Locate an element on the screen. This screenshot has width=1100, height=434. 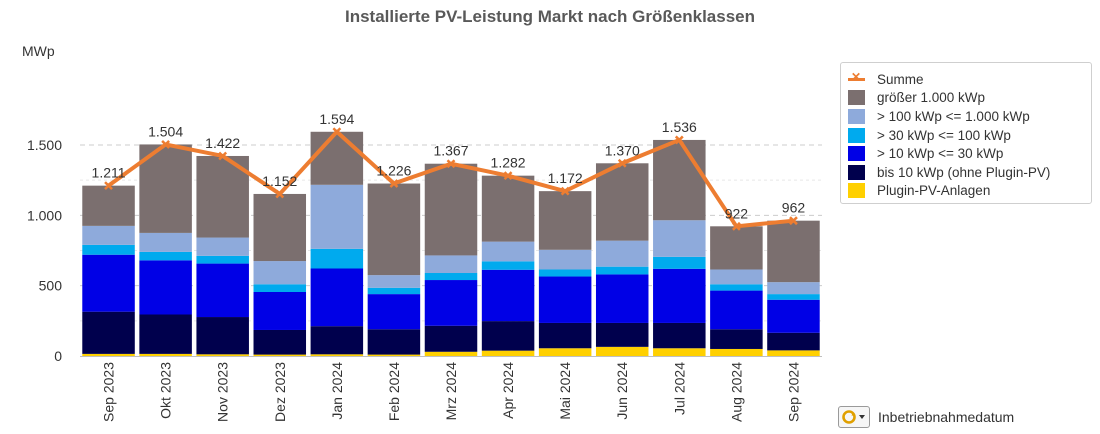
legend-label: > 10 kWp <= 30 kWp is located at coordinates (940, 154).